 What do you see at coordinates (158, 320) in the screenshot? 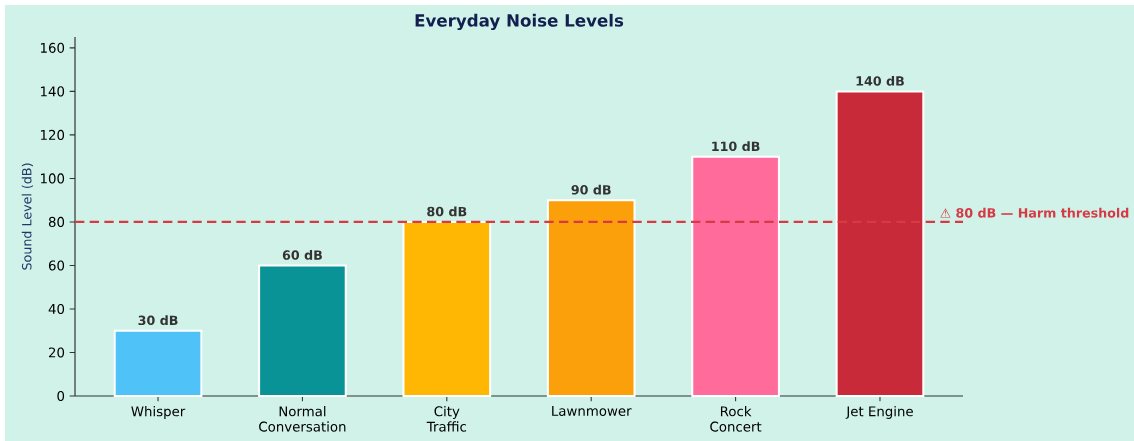
I see `data-label: 30 dB` at bounding box center [158, 320].